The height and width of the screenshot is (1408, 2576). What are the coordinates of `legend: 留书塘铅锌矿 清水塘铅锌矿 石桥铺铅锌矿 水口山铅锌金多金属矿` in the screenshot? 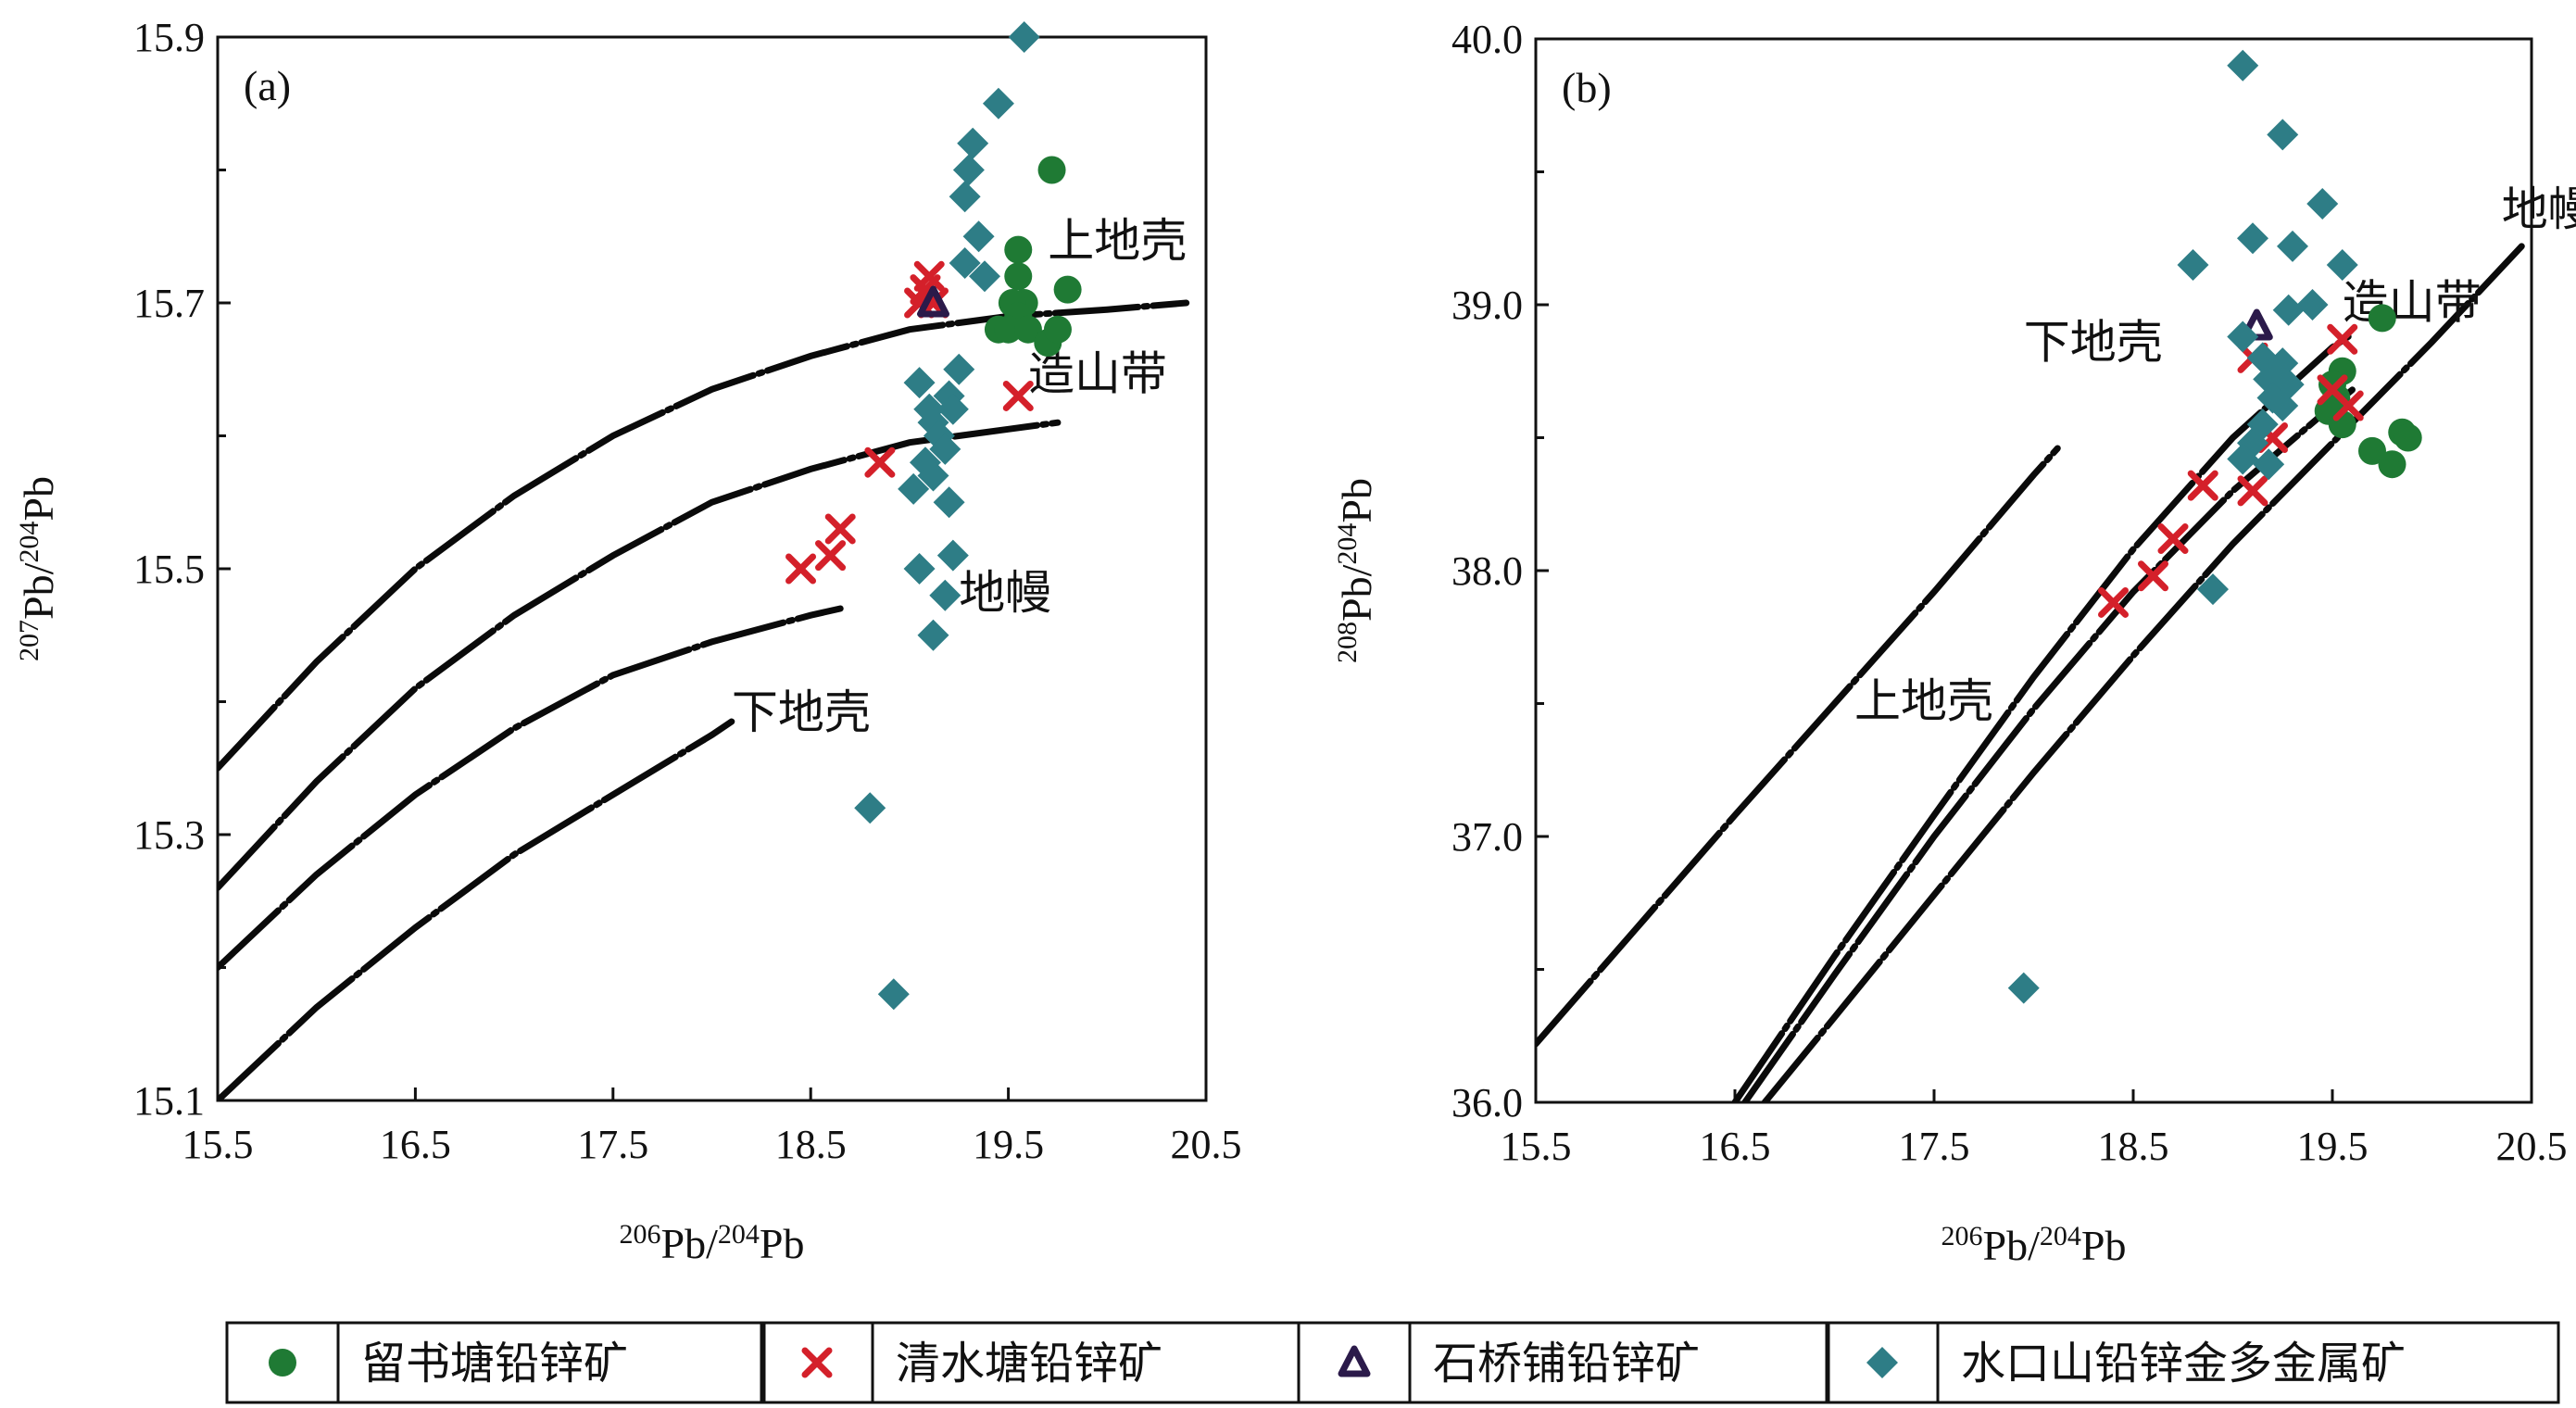 It's located at (1392, 1363).